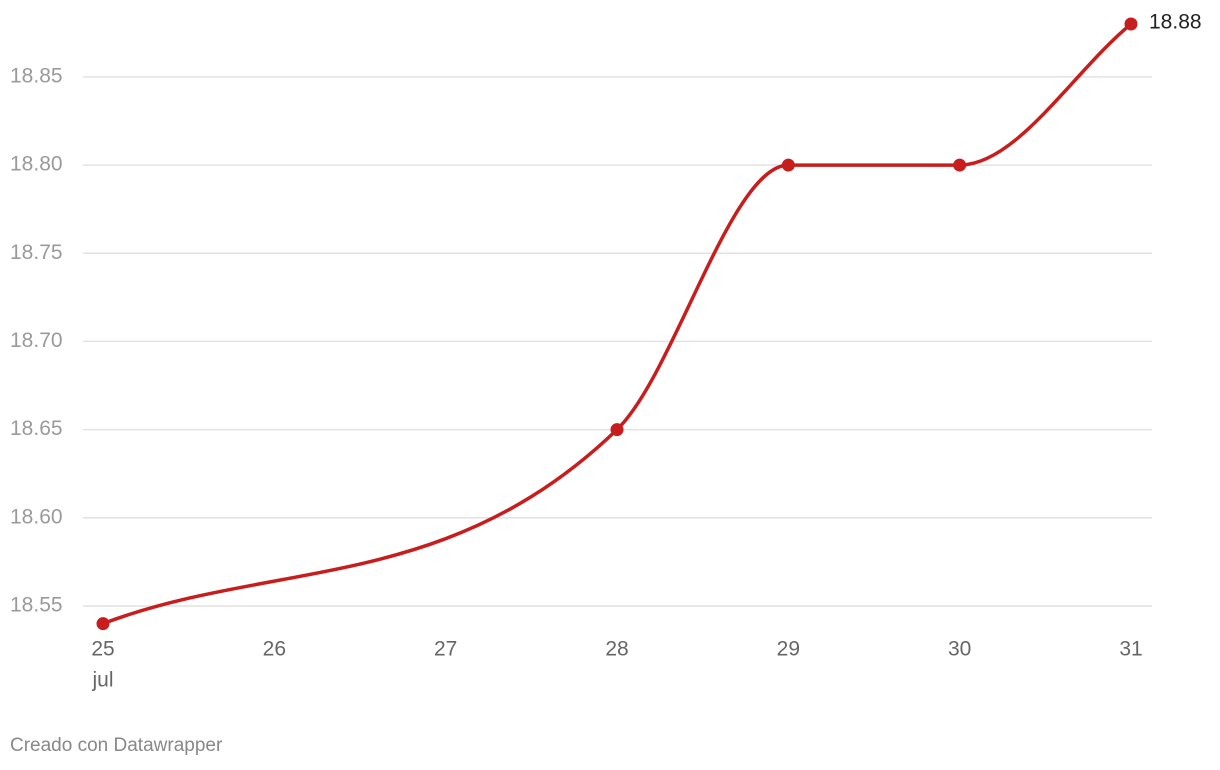 Image resolution: width=1220 pixels, height=770 pixels. What do you see at coordinates (36, 164) in the screenshot?
I see `y-tick-label: 18.80` at bounding box center [36, 164].